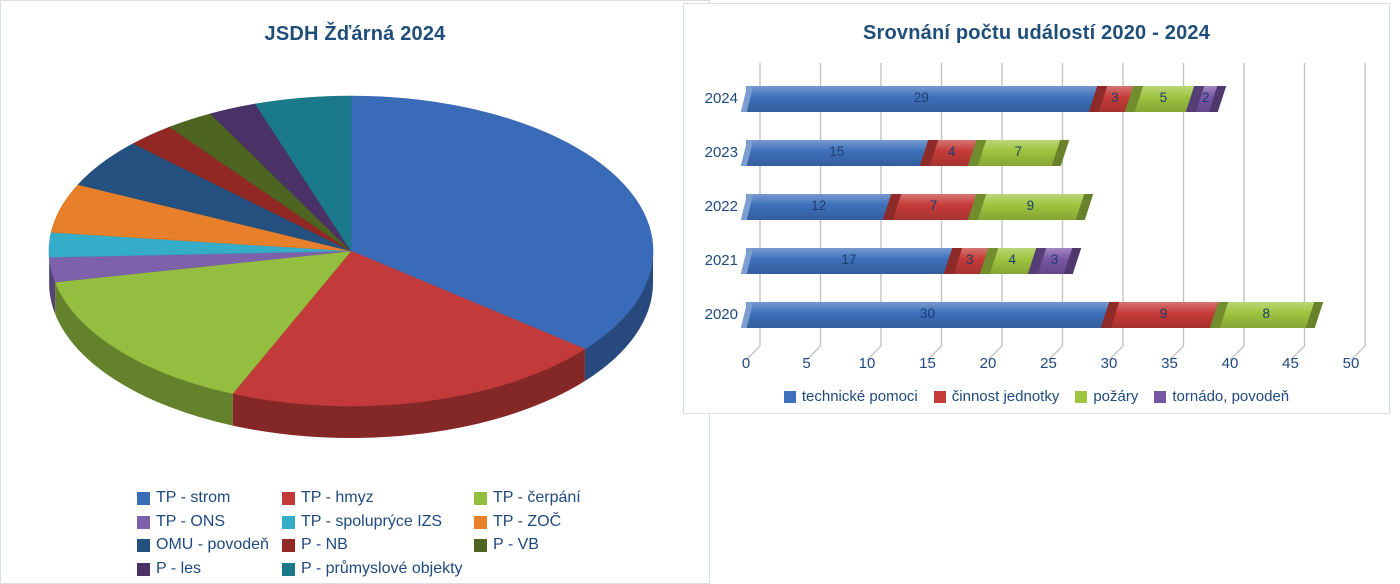  I want to click on pie-legend-label: TP - hmyz, so click(337, 497).